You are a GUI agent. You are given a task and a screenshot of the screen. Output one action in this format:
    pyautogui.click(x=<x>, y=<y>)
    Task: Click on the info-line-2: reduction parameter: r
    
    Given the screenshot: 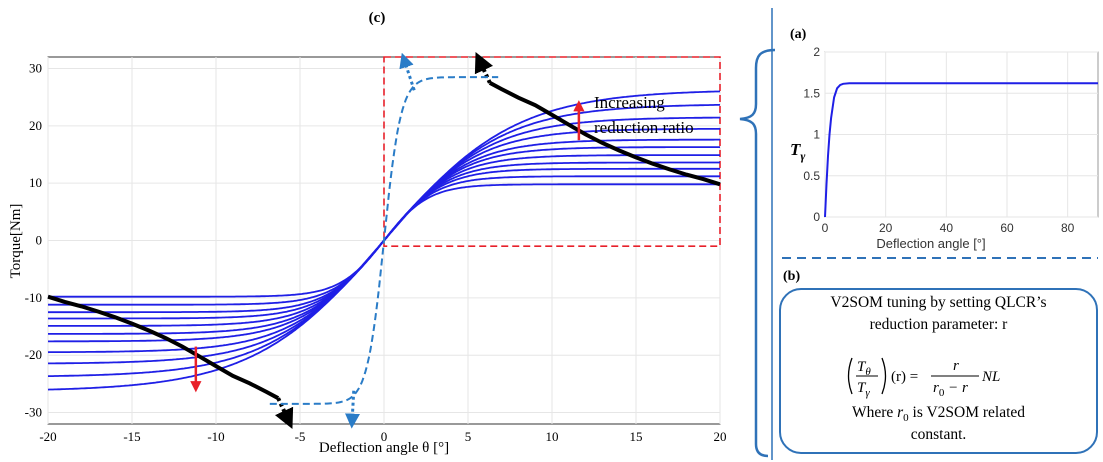 What is the action you would take?
    pyautogui.click(x=938, y=324)
    